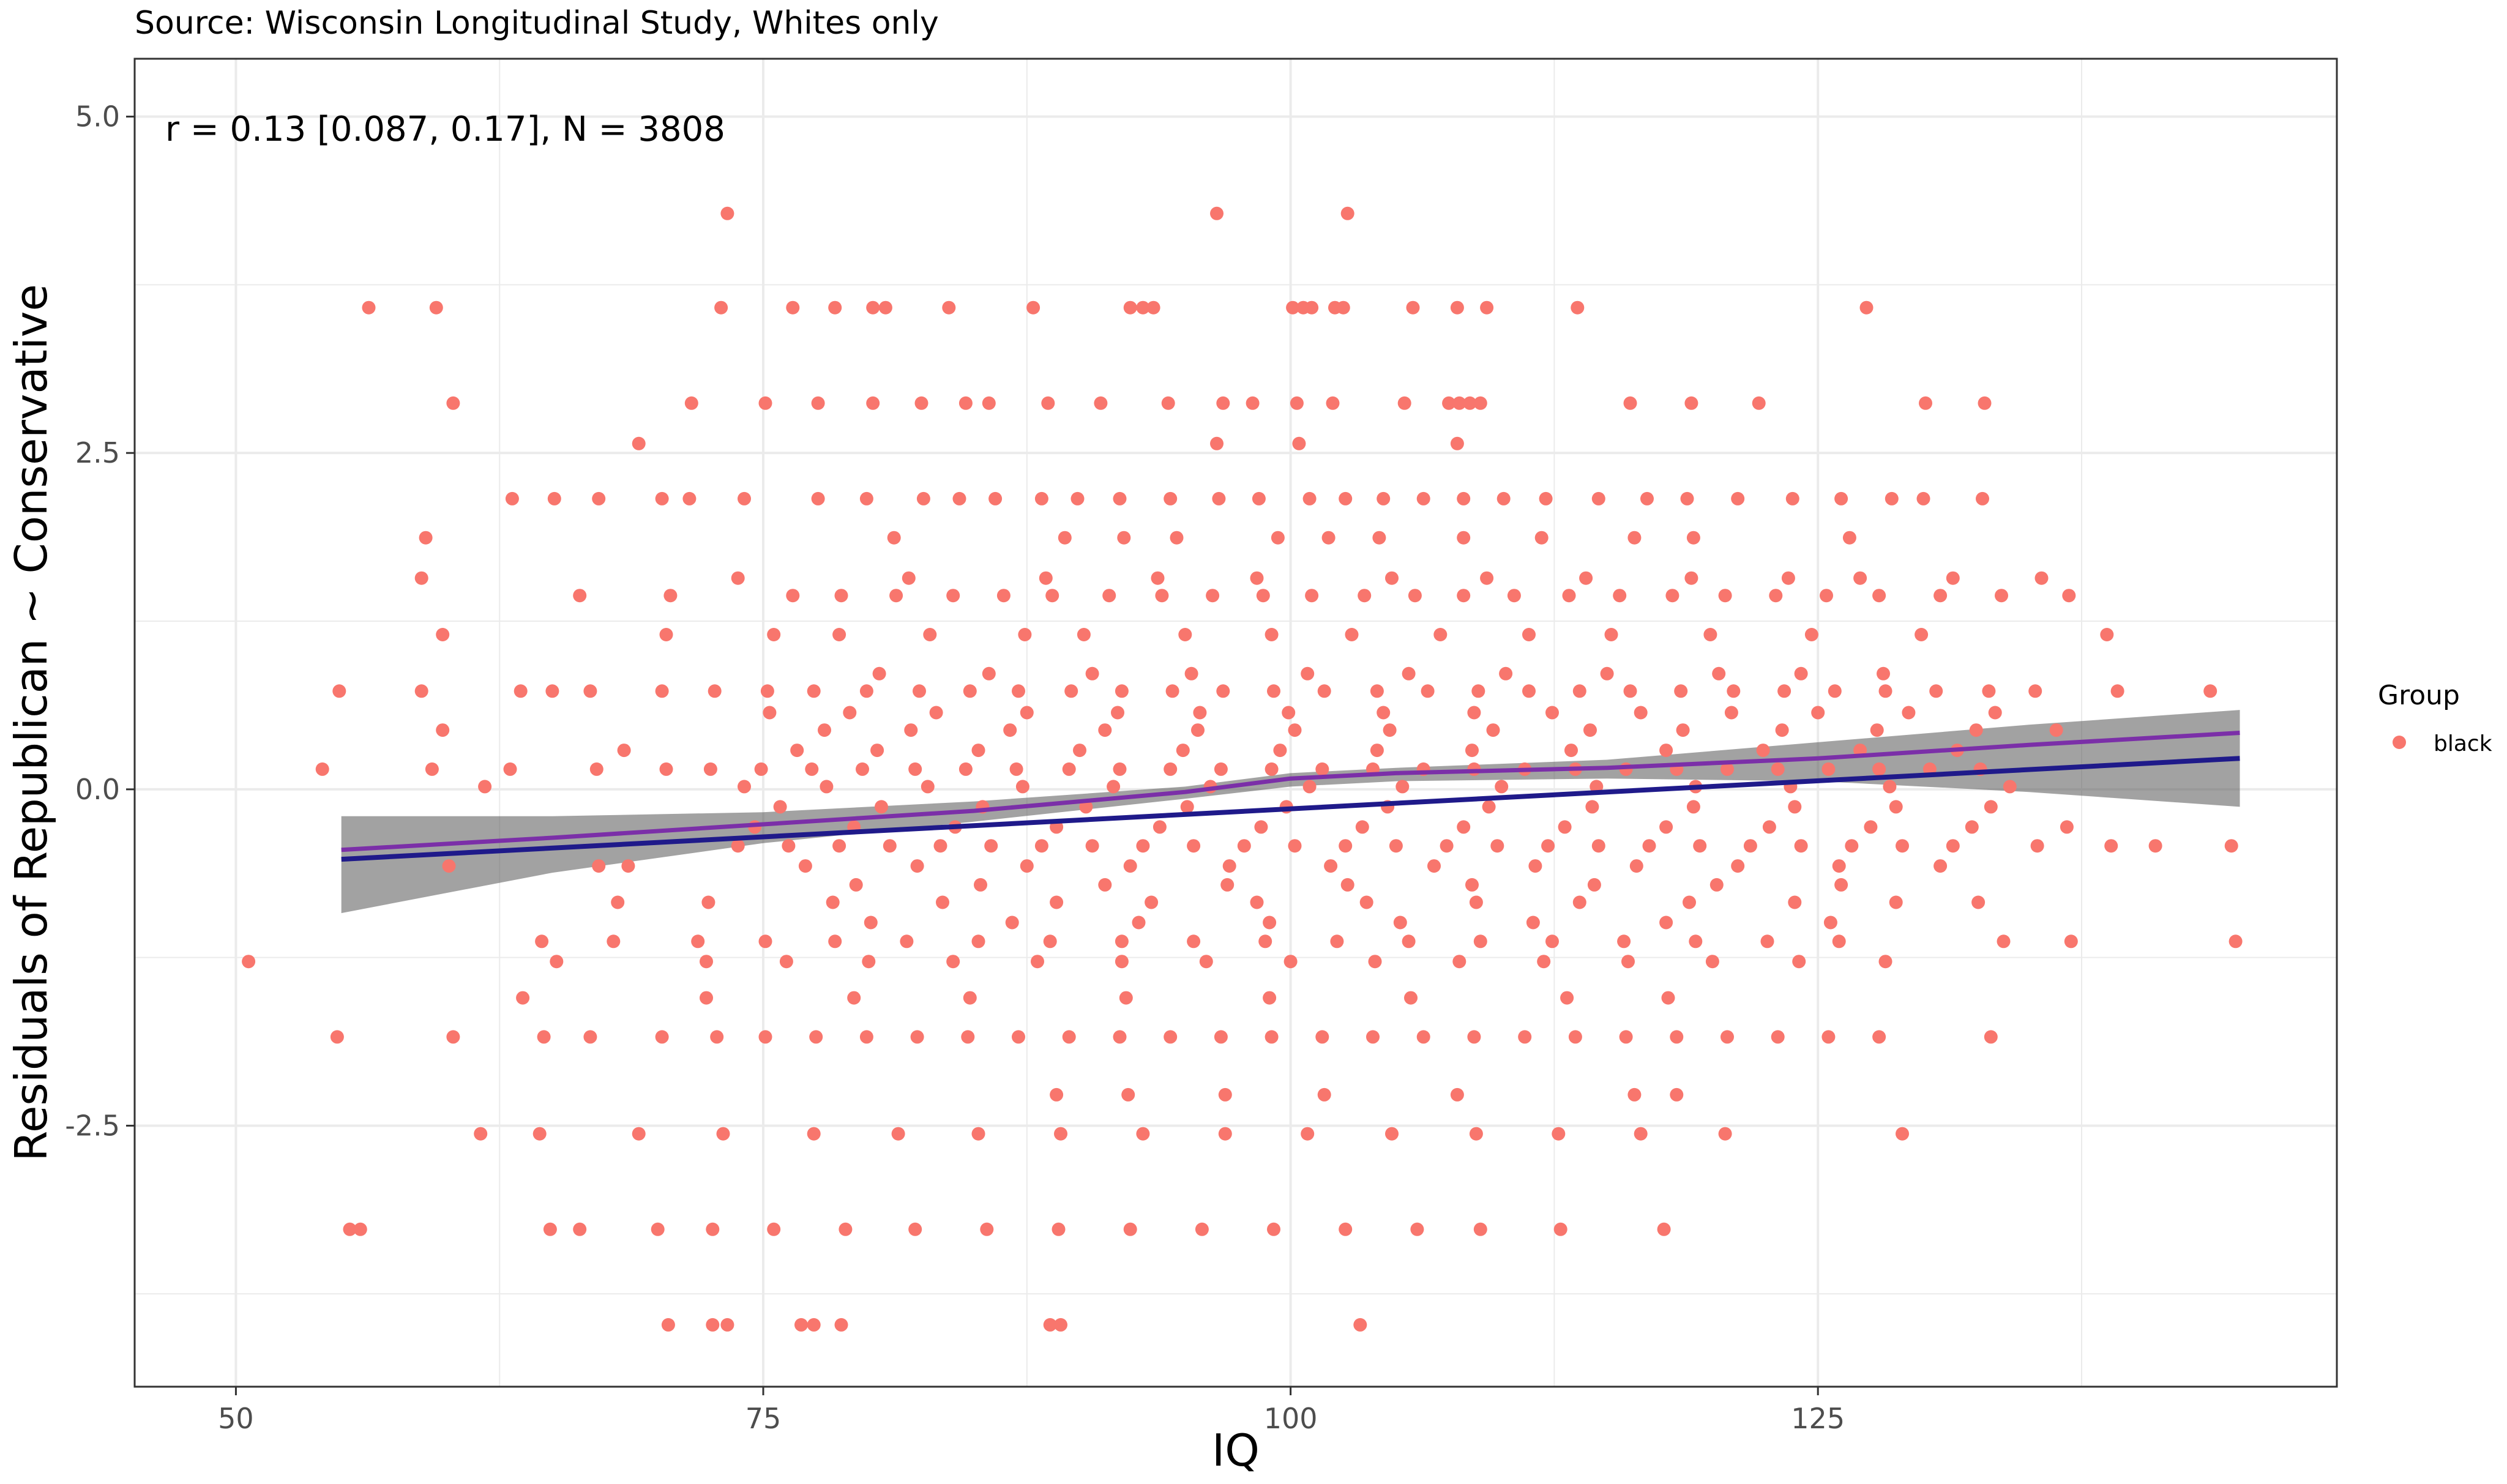  Describe the element at coordinates (97, 452) in the screenshot. I see `y-tick-label: 2.5` at that location.